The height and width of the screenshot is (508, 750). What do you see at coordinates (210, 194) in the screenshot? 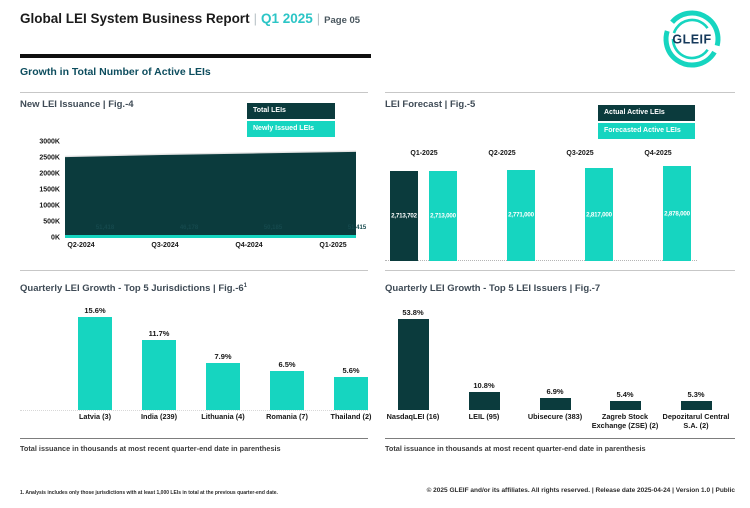
I see `area-series-total-leis` at bounding box center [210, 194].